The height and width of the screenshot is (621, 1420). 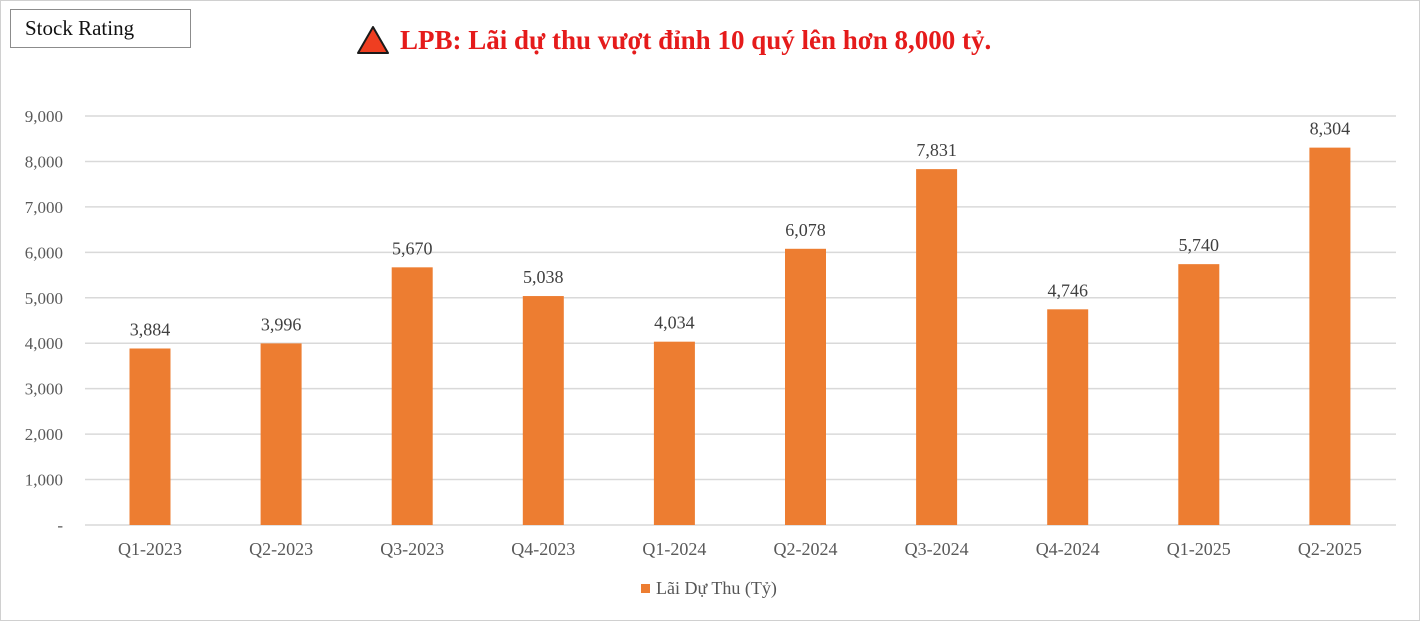 What do you see at coordinates (44, 298) in the screenshot?
I see `y-tick-label: 5,000` at bounding box center [44, 298].